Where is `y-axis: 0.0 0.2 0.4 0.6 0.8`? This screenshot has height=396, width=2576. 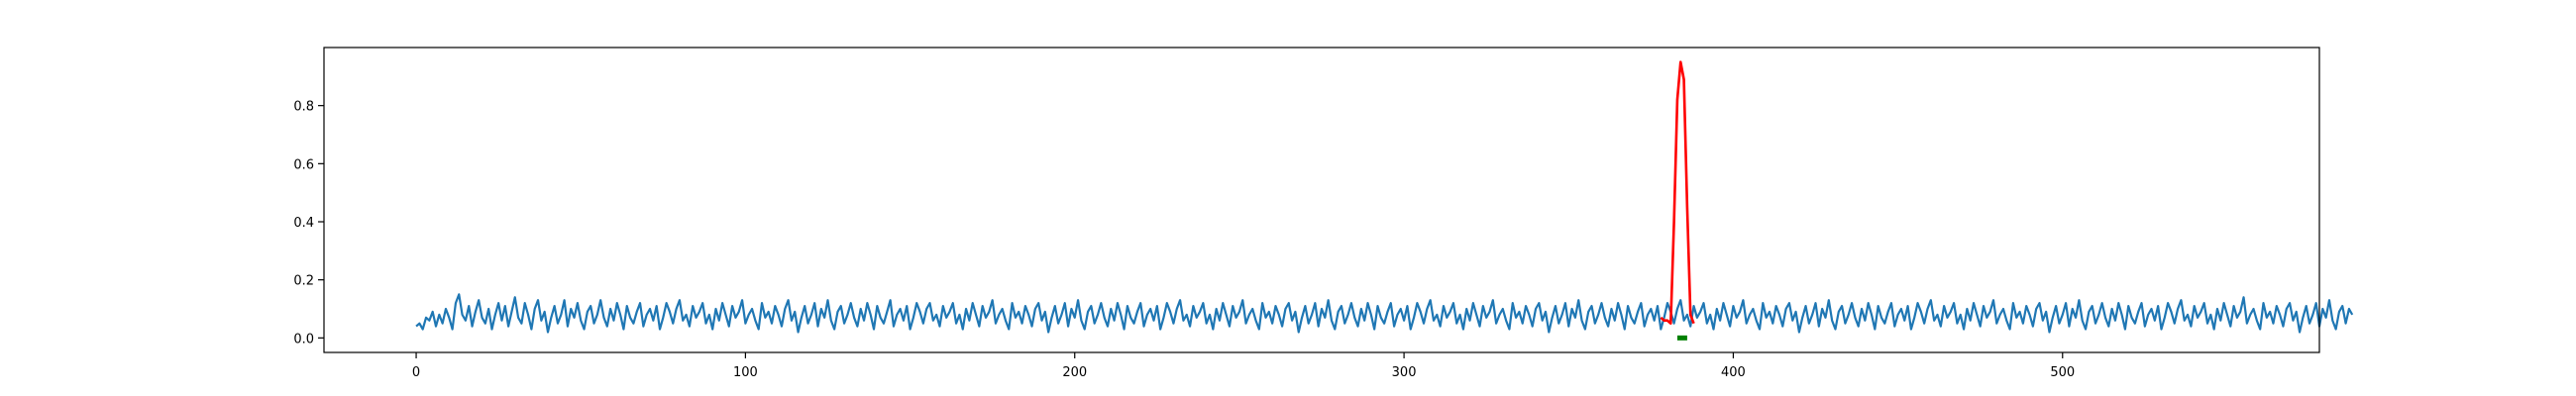
y-axis: 0.0 0.2 0.4 0.6 0.8 is located at coordinates (308, 223).